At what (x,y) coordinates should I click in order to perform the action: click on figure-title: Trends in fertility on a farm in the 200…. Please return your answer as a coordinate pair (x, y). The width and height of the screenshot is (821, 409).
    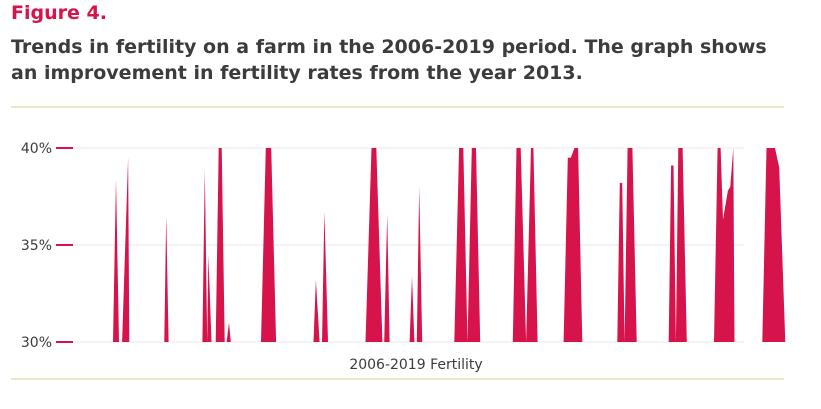
    Looking at the image, I should click on (389, 60).